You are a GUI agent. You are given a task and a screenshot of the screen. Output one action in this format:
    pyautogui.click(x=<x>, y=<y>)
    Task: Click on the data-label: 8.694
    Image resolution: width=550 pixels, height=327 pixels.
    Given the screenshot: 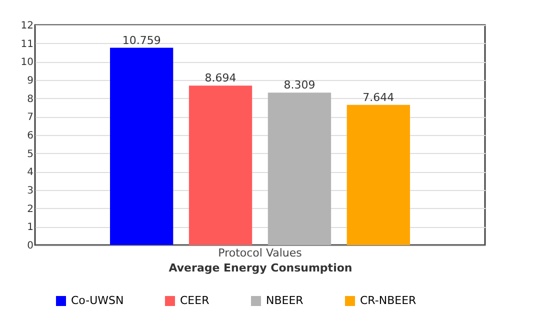 What is the action you would take?
    pyautogui.click(x=220, y=78)
    